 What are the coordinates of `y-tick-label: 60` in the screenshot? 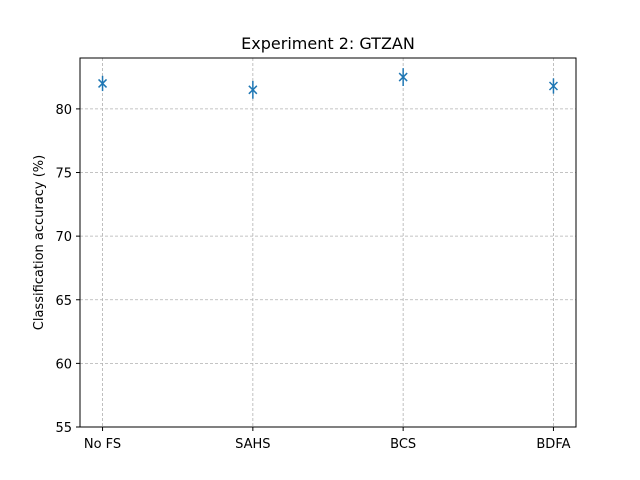 It's located at (63, 364).